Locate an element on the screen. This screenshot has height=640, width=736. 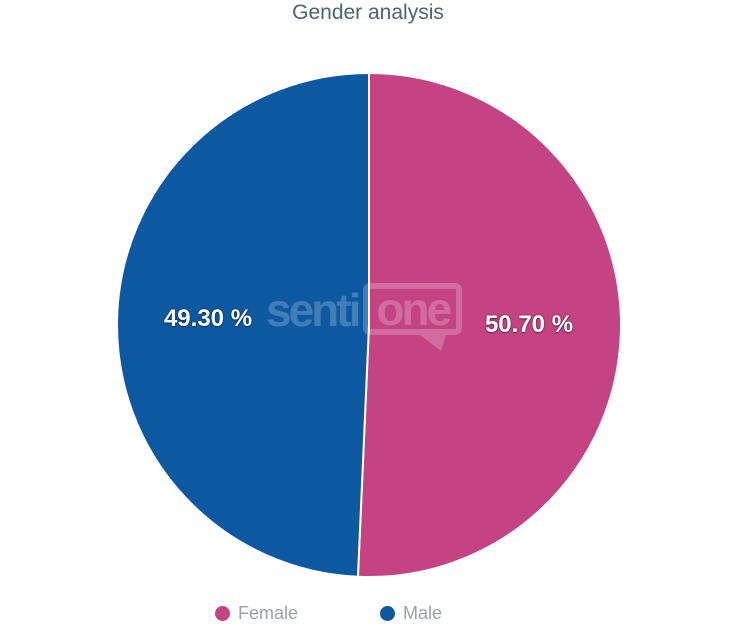
legend-label-female: Female is located at coordinates (268, 613).